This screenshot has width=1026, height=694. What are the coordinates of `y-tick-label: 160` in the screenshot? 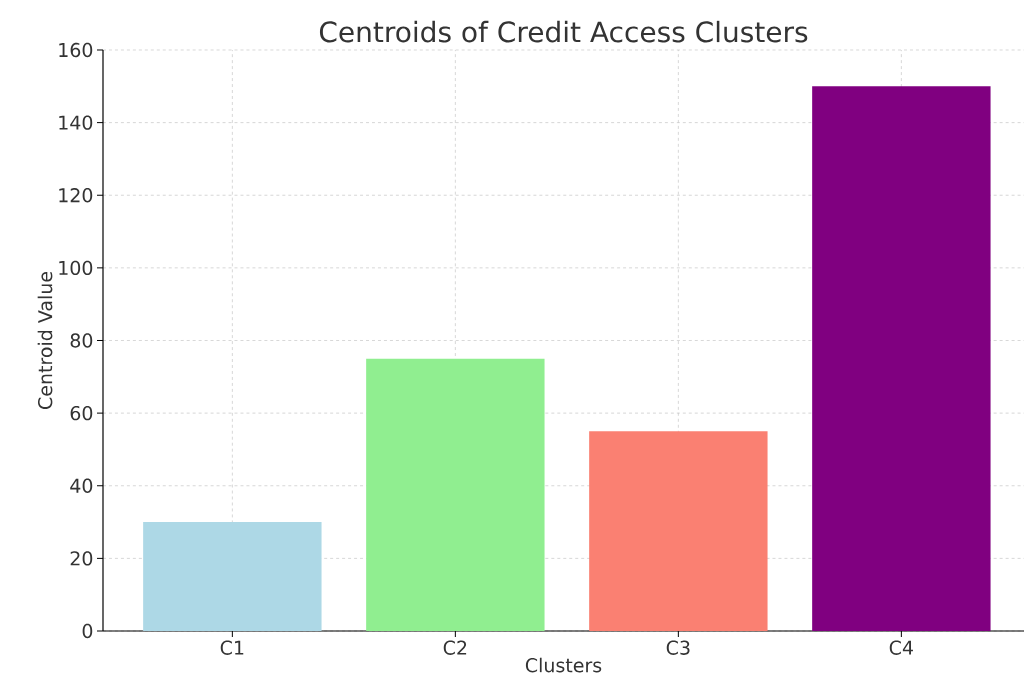 It's located at (76, 50).